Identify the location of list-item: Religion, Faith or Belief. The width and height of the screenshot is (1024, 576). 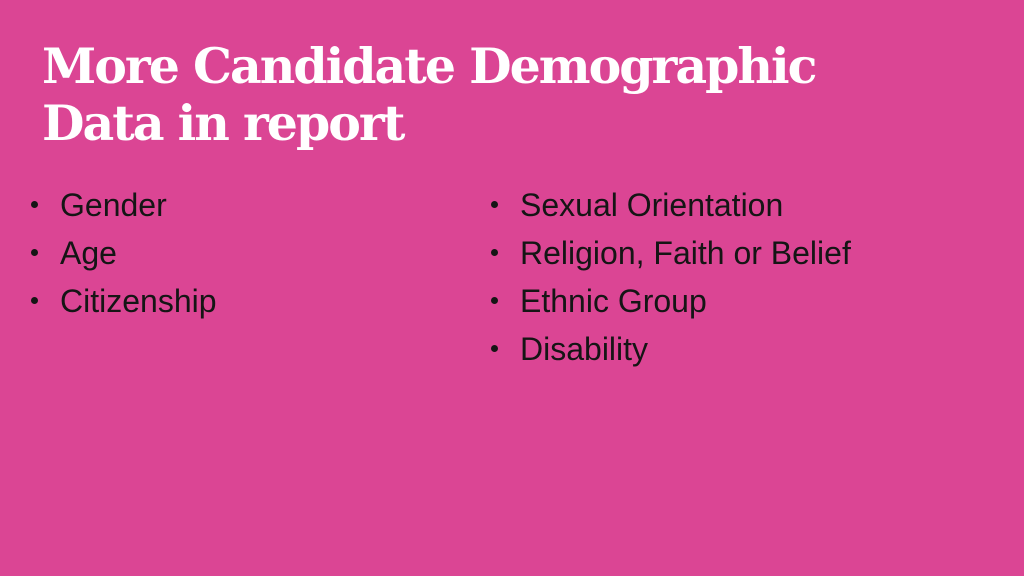
(740, 253).